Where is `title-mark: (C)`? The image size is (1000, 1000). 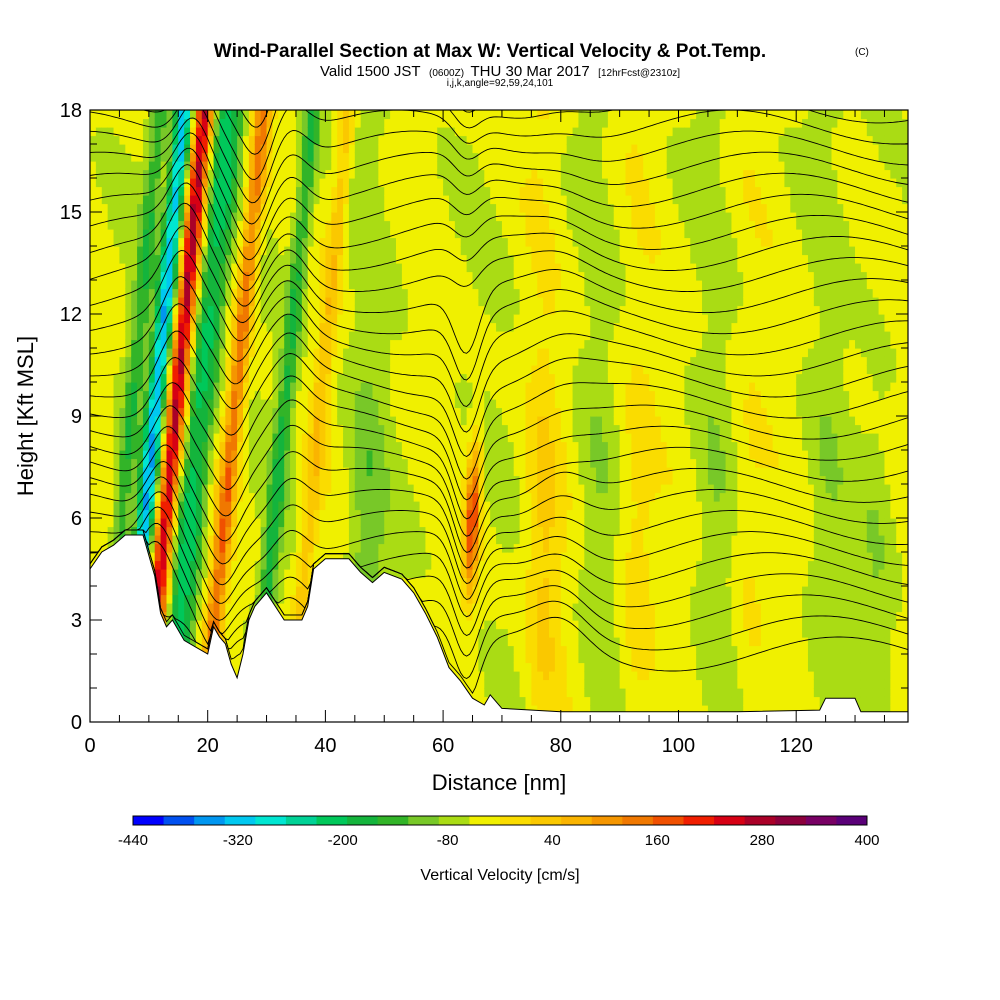
title-mark: (C) is located at coordinates (862, 52).